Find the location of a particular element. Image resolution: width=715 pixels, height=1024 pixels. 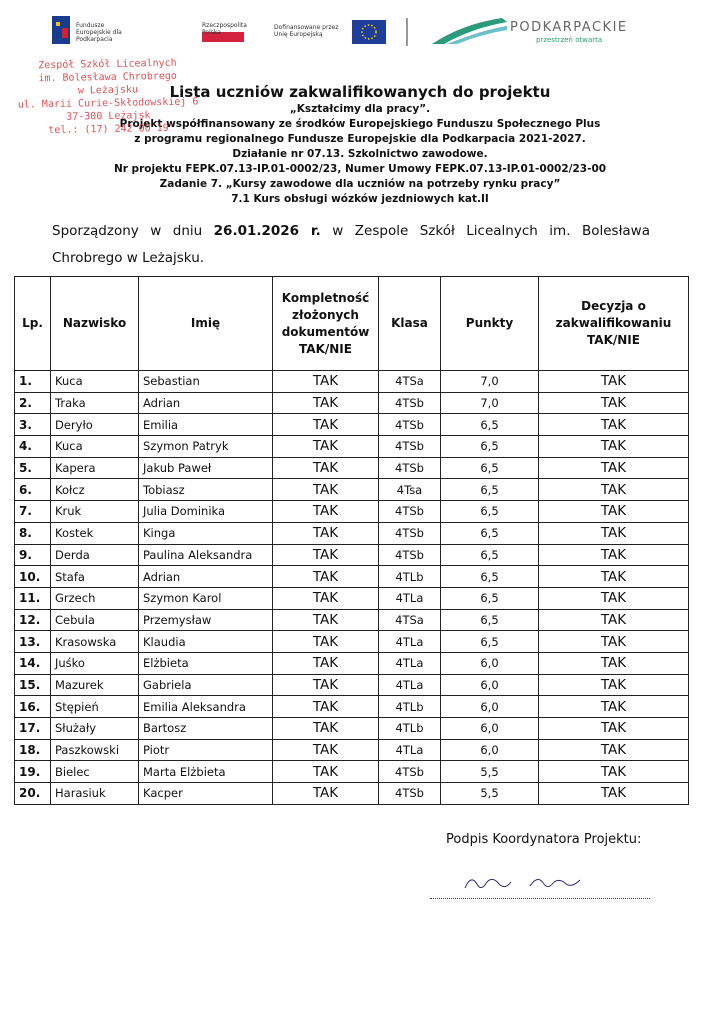

first-name: Kacper is located at coordinates (205, 793).